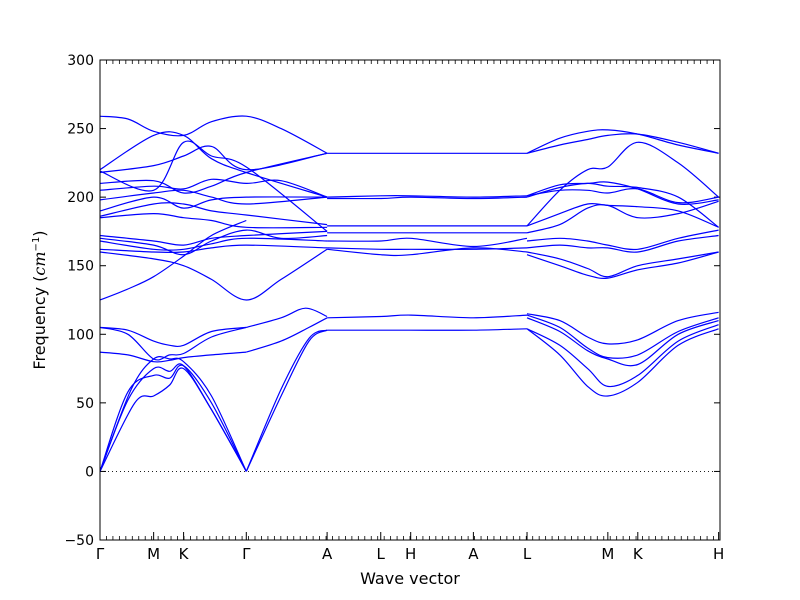 The height and width of the screenshot is (600, 800). I want to click on y-axis-label-main: Frequency (, so click(39, 323).